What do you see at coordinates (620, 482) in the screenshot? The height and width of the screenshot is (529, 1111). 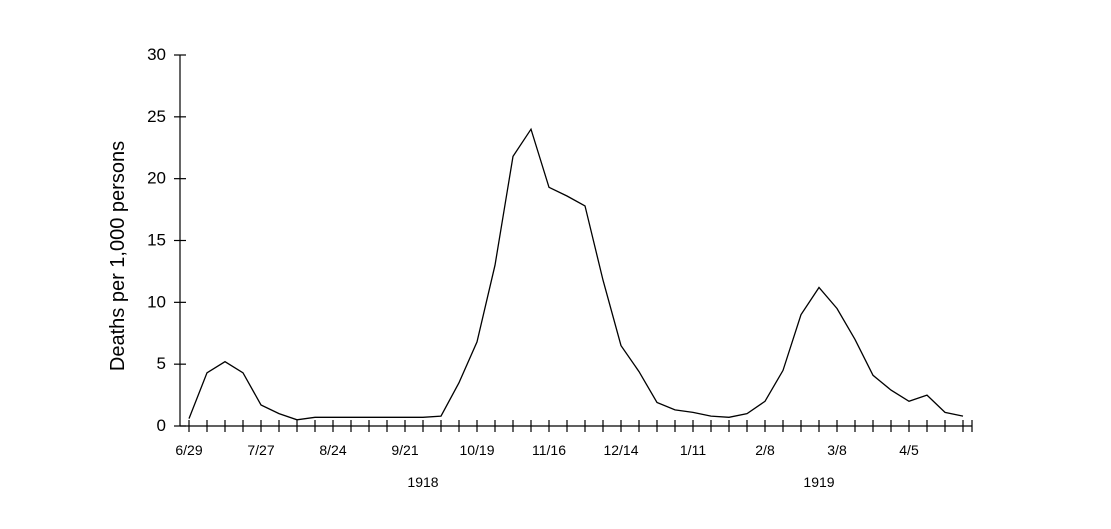 I see `year-labels: 1918 1919` at bounding box center [620, 482].